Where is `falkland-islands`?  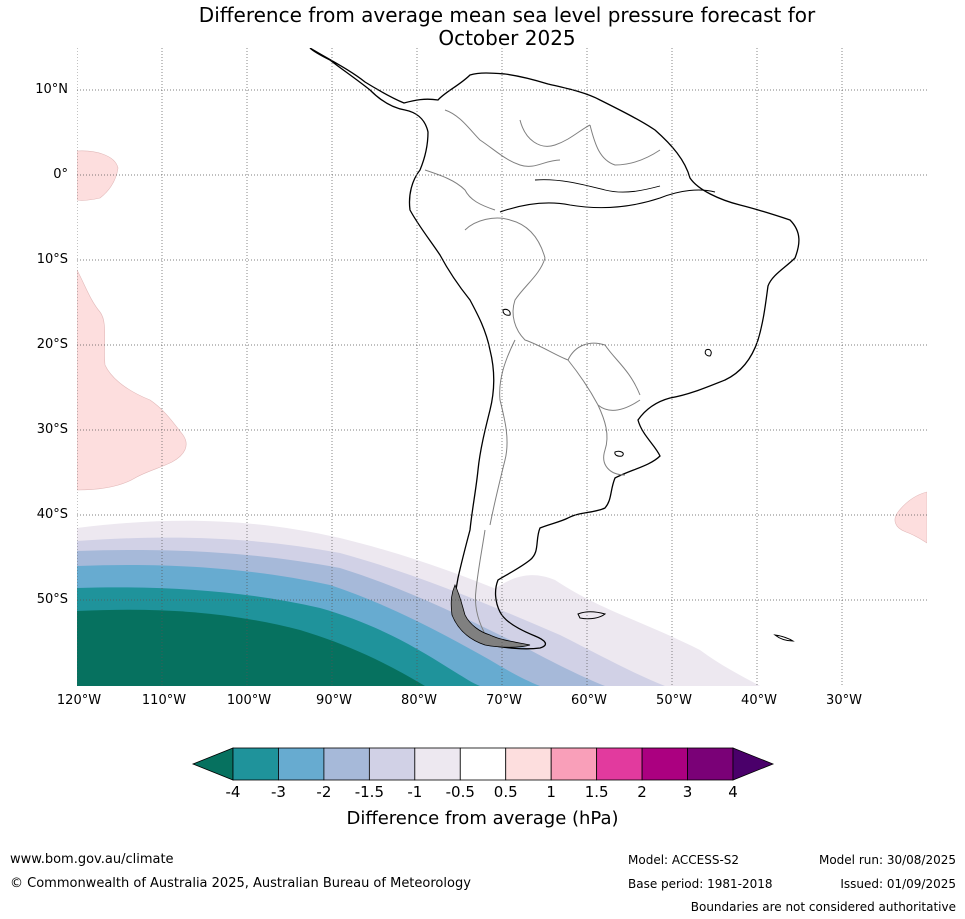 falkland-islands is located at coordinates (592, 615).